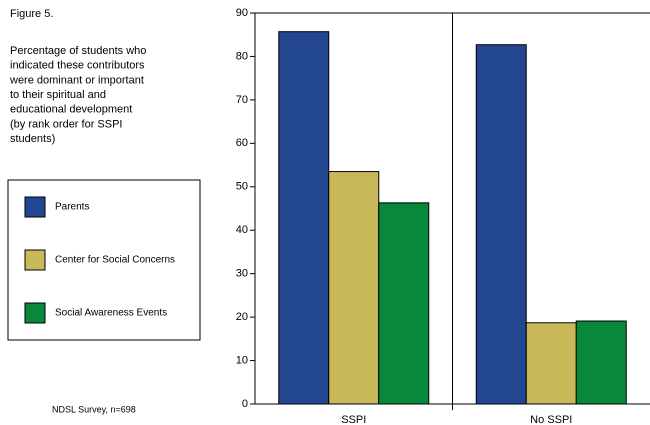 Image resolution: width=650 pixels, height=425 pixels. Describe the element at coordinates (31, 14) in the screenshot. I see `chart-title: Figure 5.` at that location.